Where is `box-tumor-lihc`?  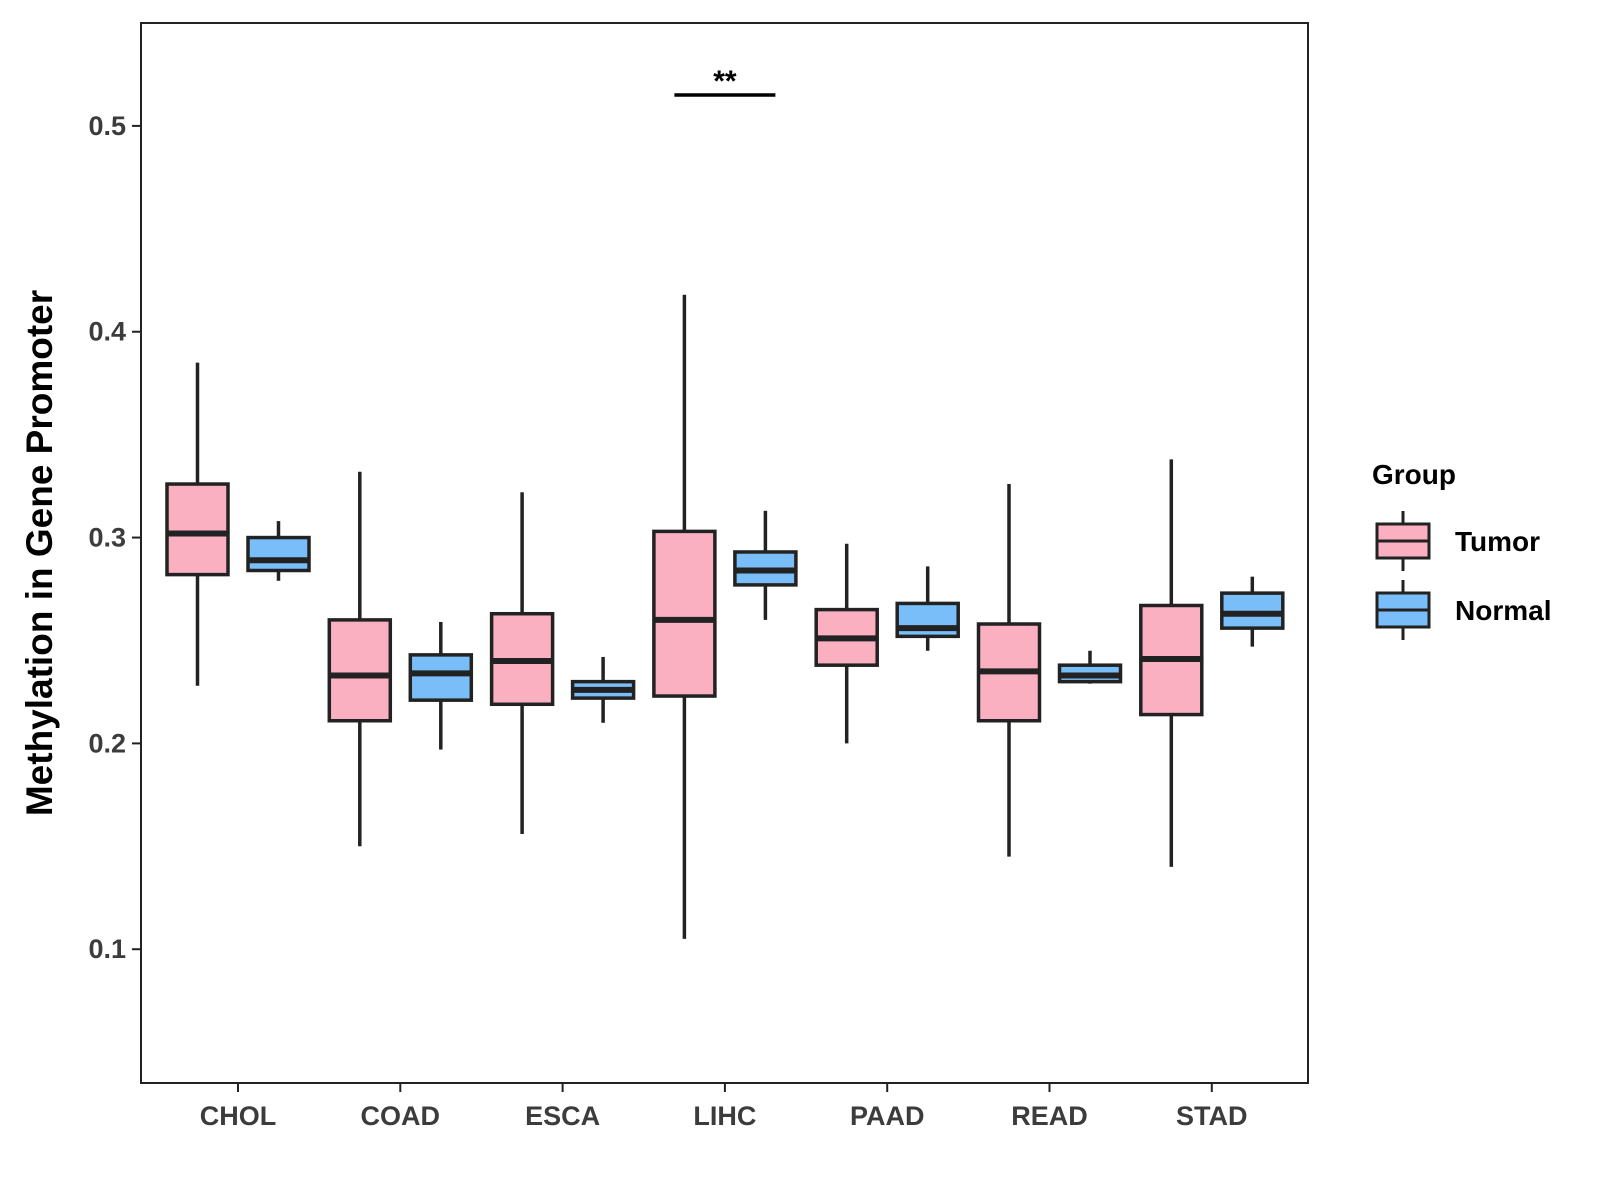 box-tumor-lihc is located at coordinates (684, 616).